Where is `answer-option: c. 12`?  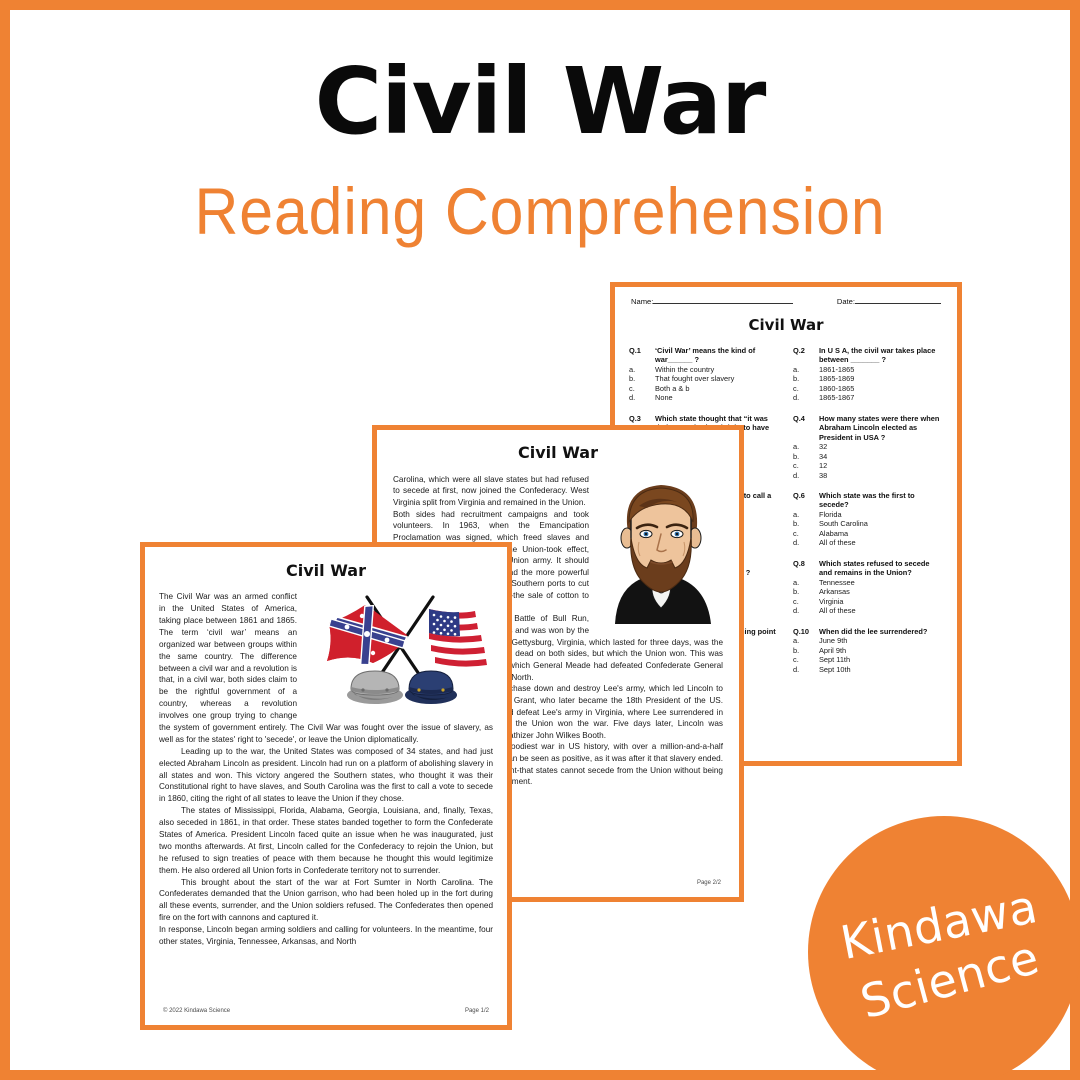
answer-option: c. 12 is located at coordinates (868, 465).